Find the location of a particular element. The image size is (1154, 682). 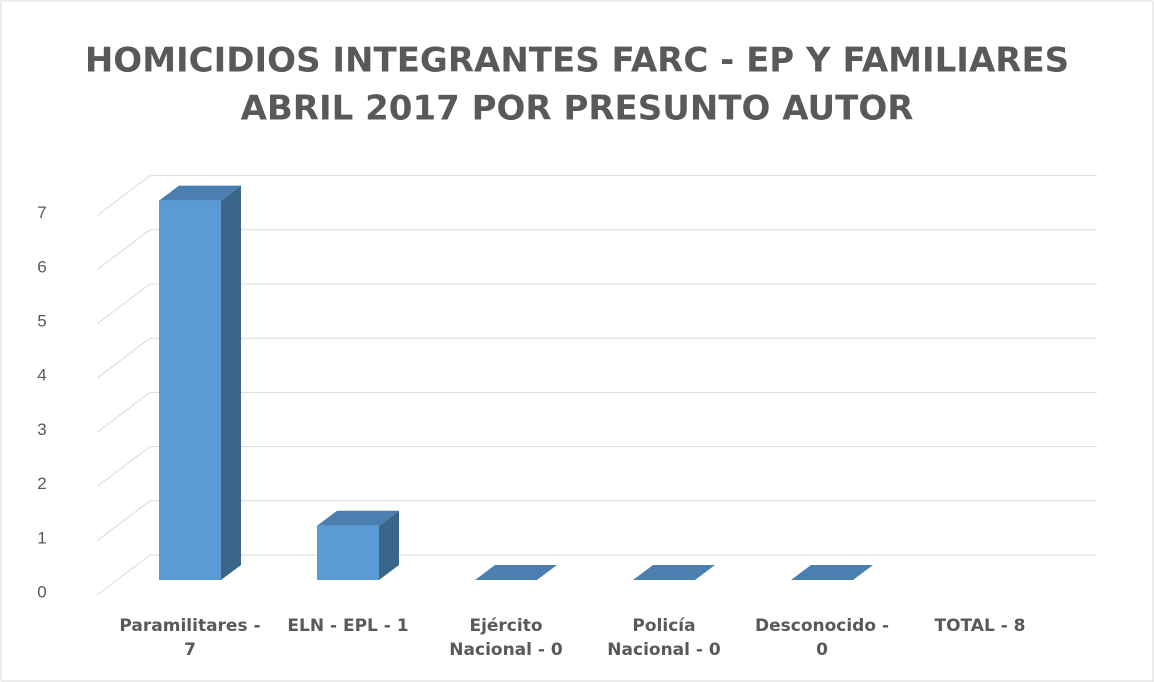

chart-title: ABRIL 2017 POR PRESUNTO AUTOR is located at coordinates (577, 109).